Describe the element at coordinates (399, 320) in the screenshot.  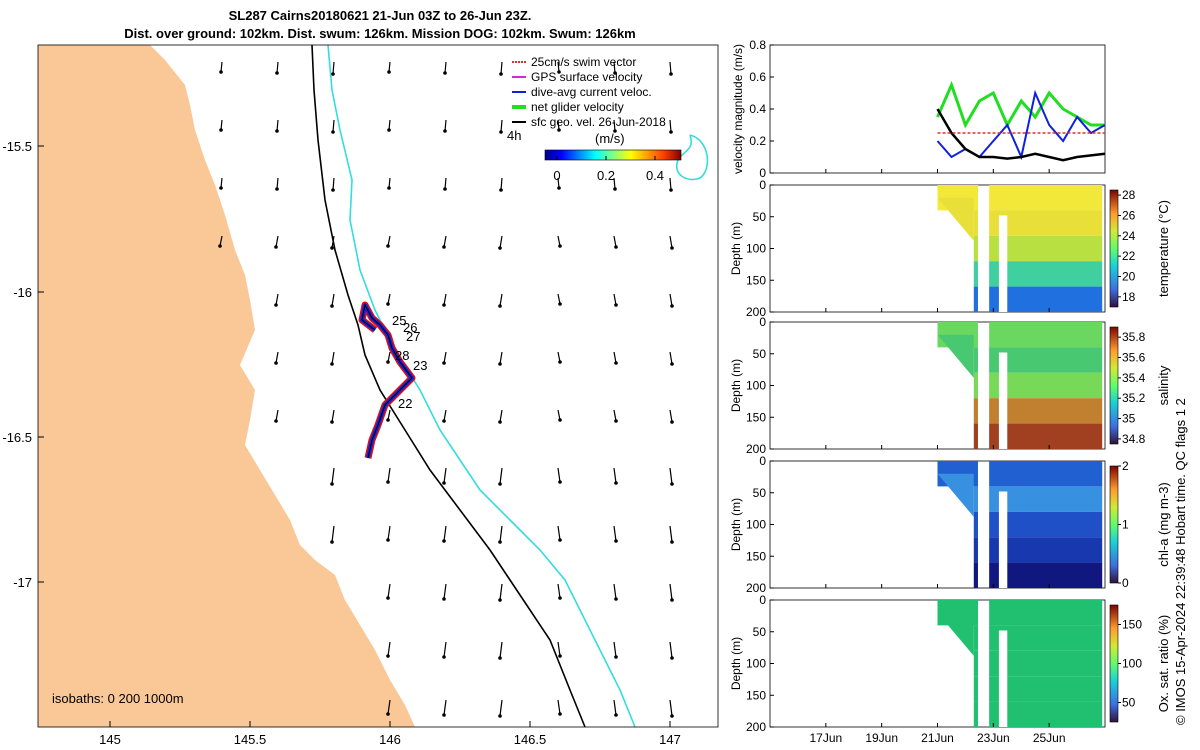
I see `day-label: 25` at that location.